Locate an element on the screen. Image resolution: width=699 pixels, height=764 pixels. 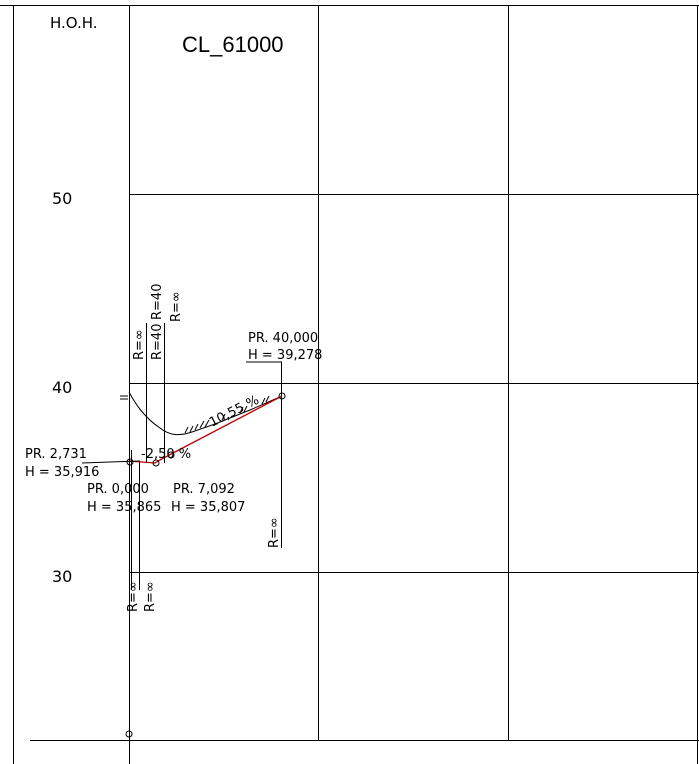
elevation-label-50: 50 is located at coordinates (62, 198).